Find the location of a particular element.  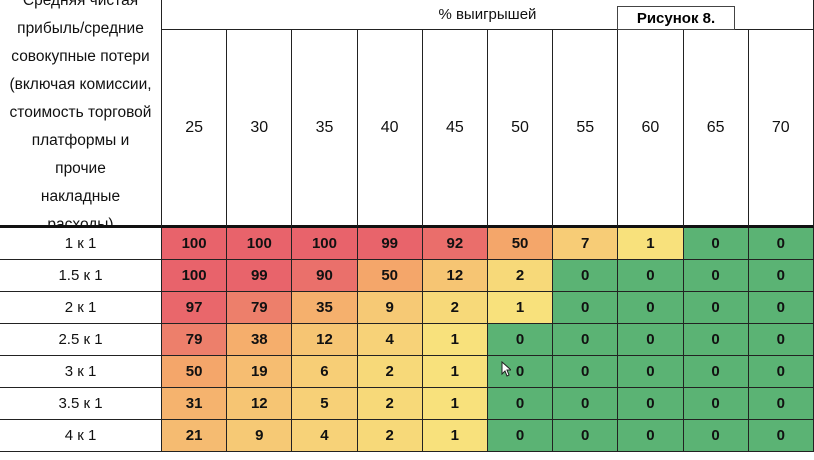

column-header: 50 is located at coordinates (520, 129).